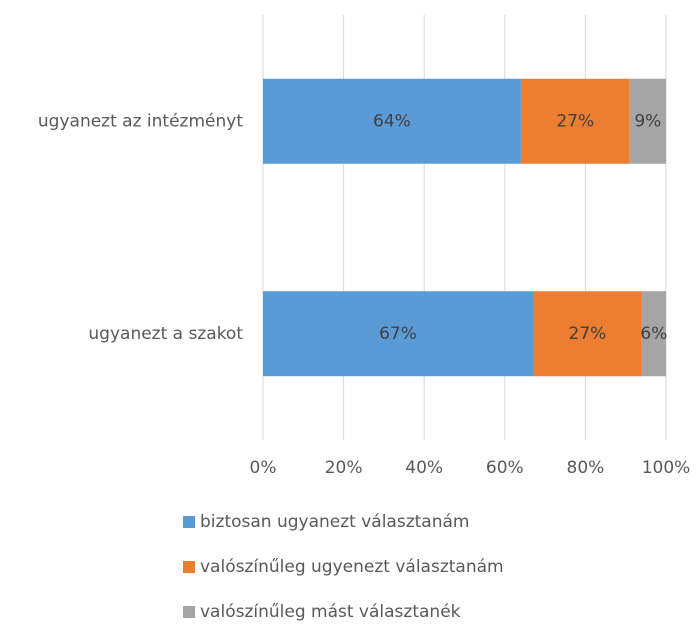 This screenshot has height=627, width=696. I want to click on data-label: 67%, so click(398, 334).